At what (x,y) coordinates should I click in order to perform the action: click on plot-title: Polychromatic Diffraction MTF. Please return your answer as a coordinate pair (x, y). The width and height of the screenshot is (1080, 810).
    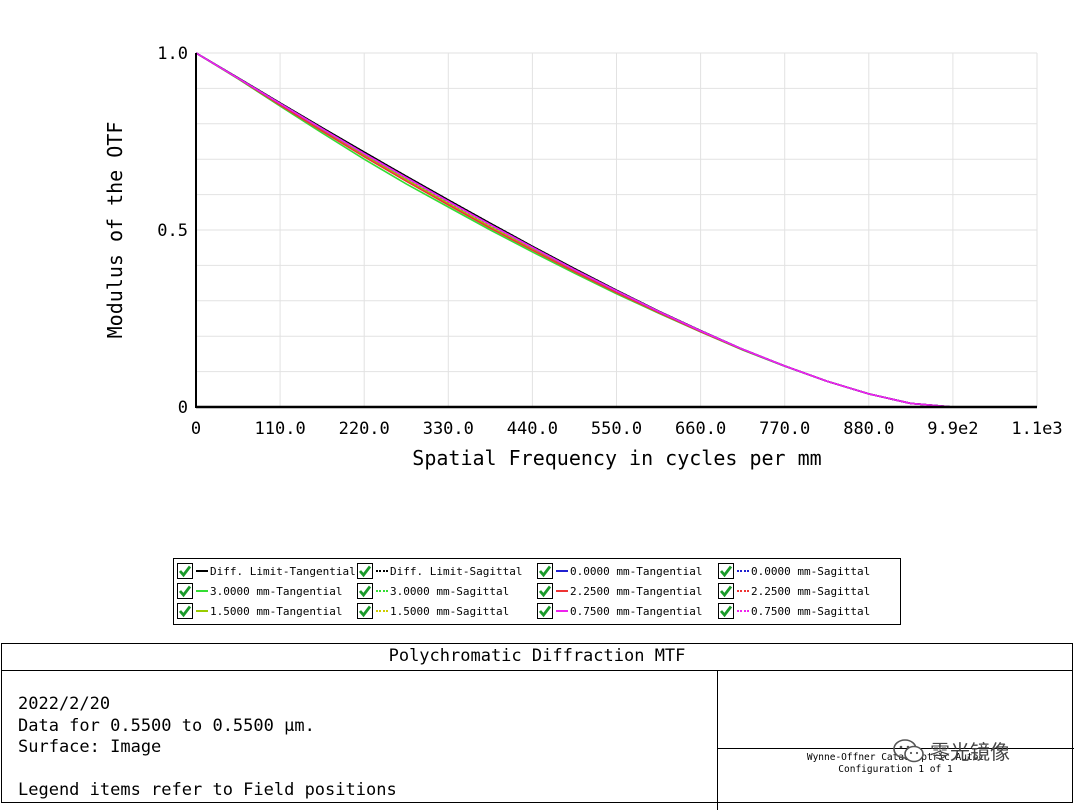
    Looking at the image, I should click on (537, 657).